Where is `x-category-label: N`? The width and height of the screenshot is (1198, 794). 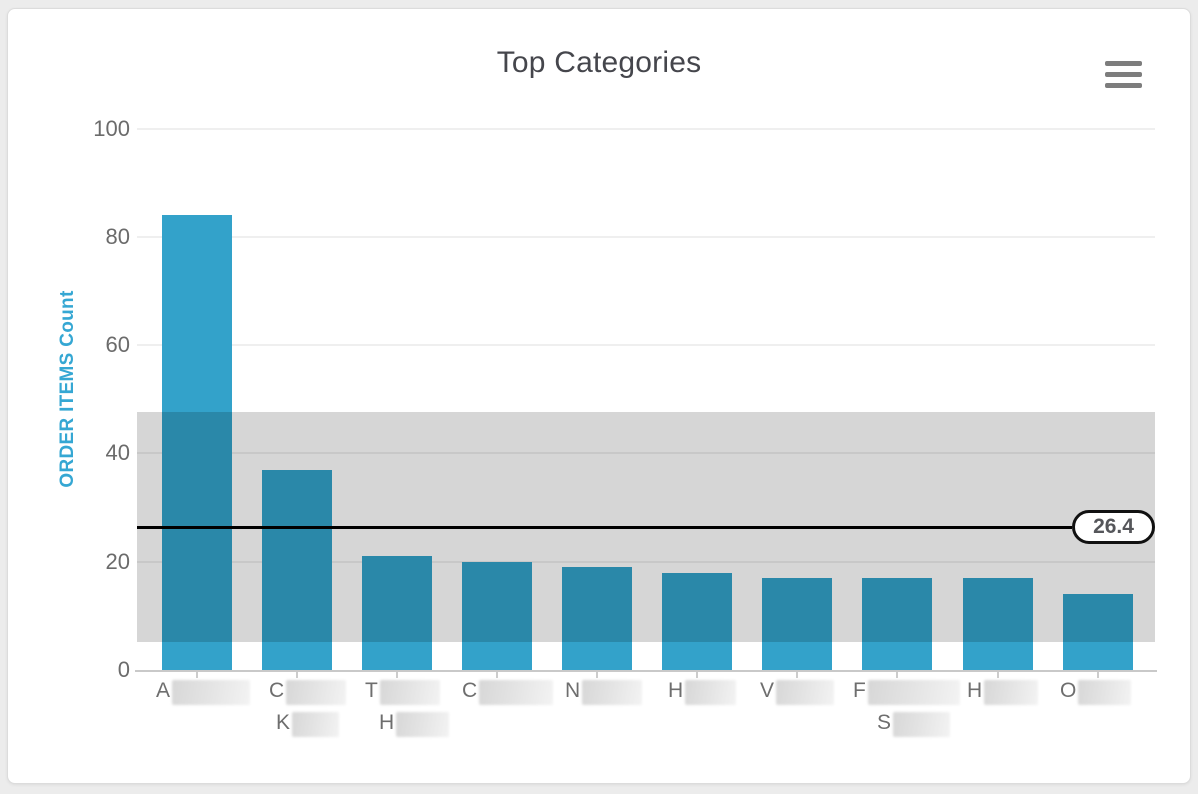
x-category-label: N is located at coordinates (604, 691).